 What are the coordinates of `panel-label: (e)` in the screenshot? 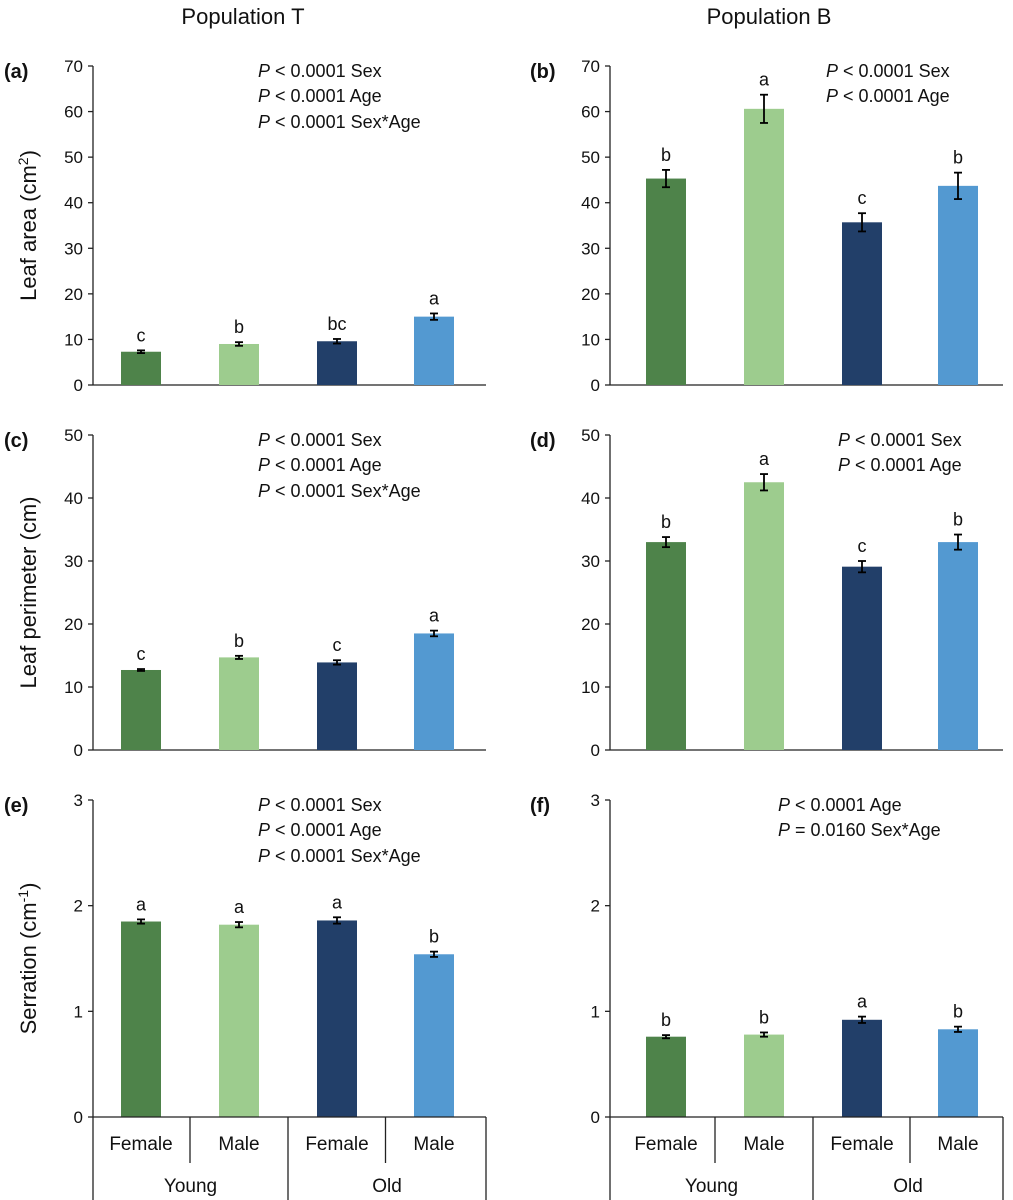 It's located at (16, 806).